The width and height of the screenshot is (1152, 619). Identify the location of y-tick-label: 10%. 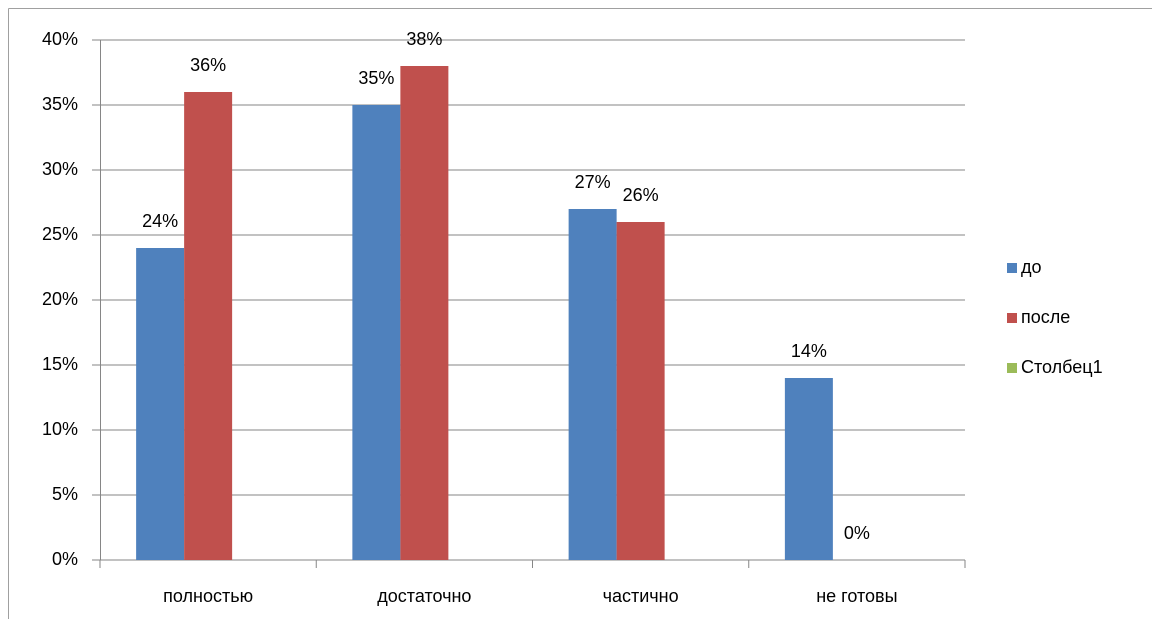
(60, 429).